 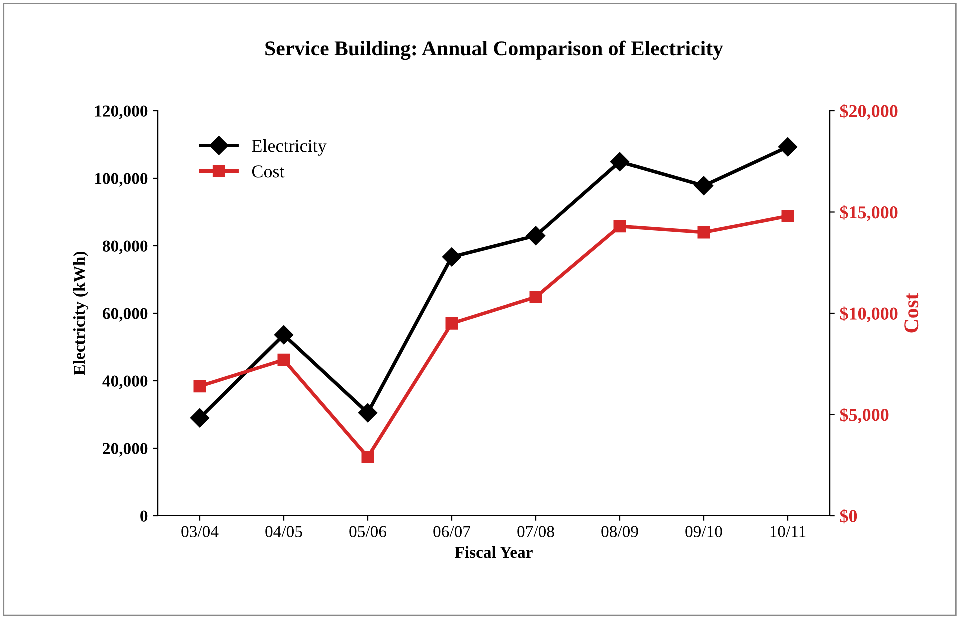 What do you see at coordinates (121, 113) in the screenshot?
I see `y-tick-label: 120,000` at bounding box center [121, 113].